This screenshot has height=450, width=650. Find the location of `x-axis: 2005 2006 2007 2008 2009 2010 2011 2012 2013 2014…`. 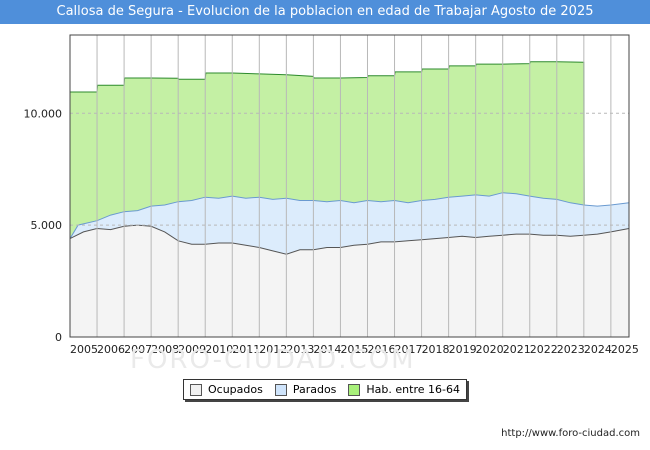

x-axis: 2005 2006 2007 2008 2009 2010 2011 2012 2013 2014… is located at coordinates (354, 349).